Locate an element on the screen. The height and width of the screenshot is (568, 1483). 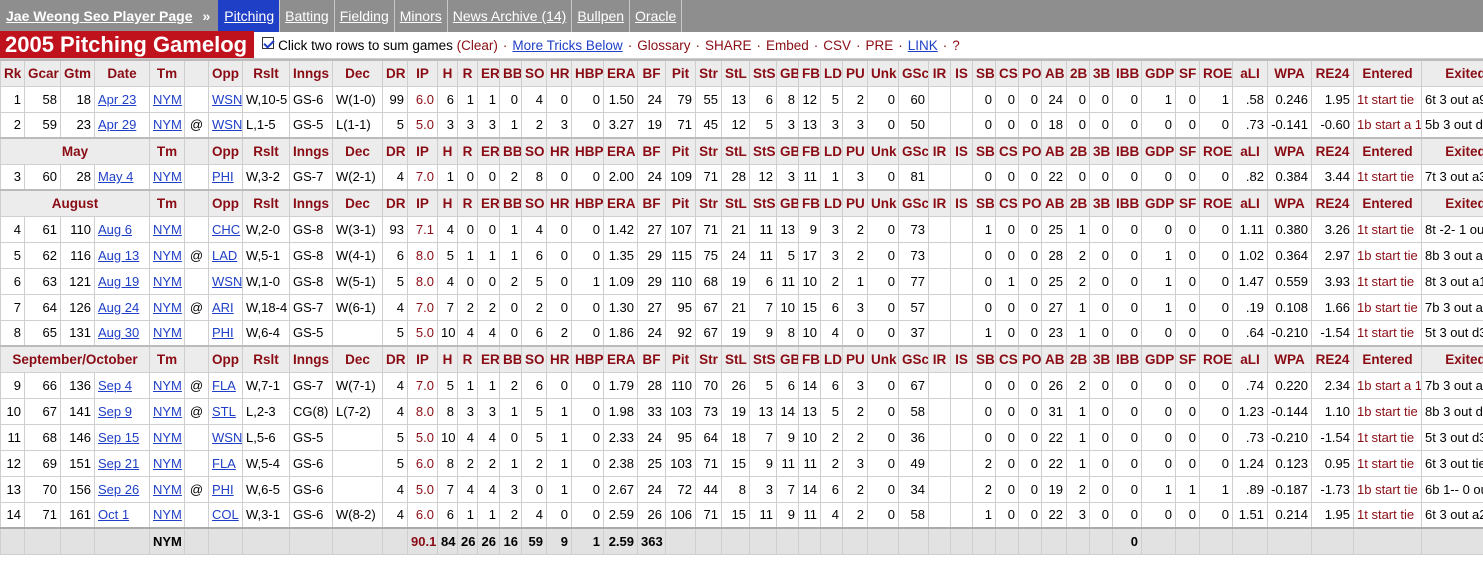
opp-link: WSN is located at coordinates (227, 281).